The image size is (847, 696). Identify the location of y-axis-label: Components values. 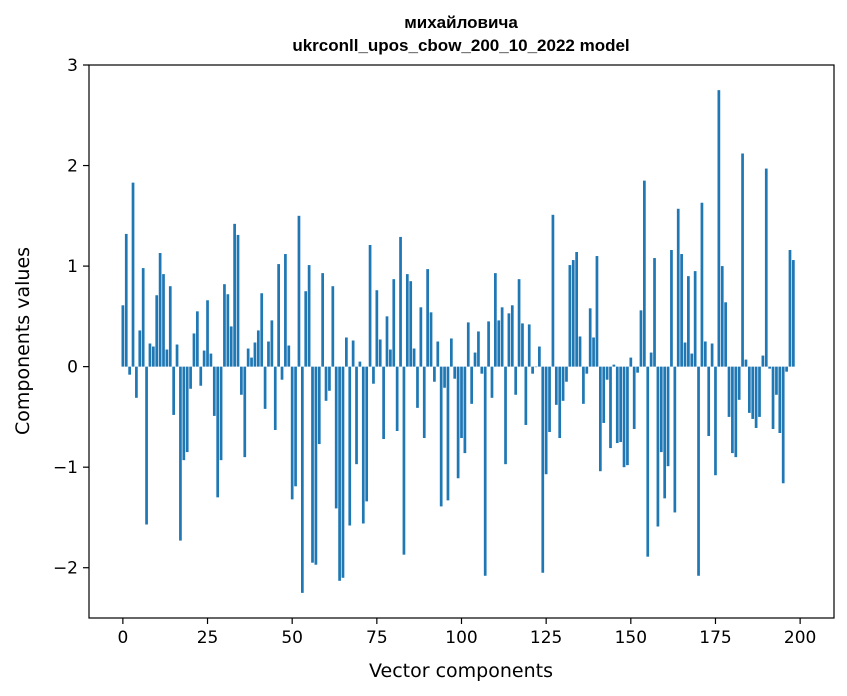
(23, 341).